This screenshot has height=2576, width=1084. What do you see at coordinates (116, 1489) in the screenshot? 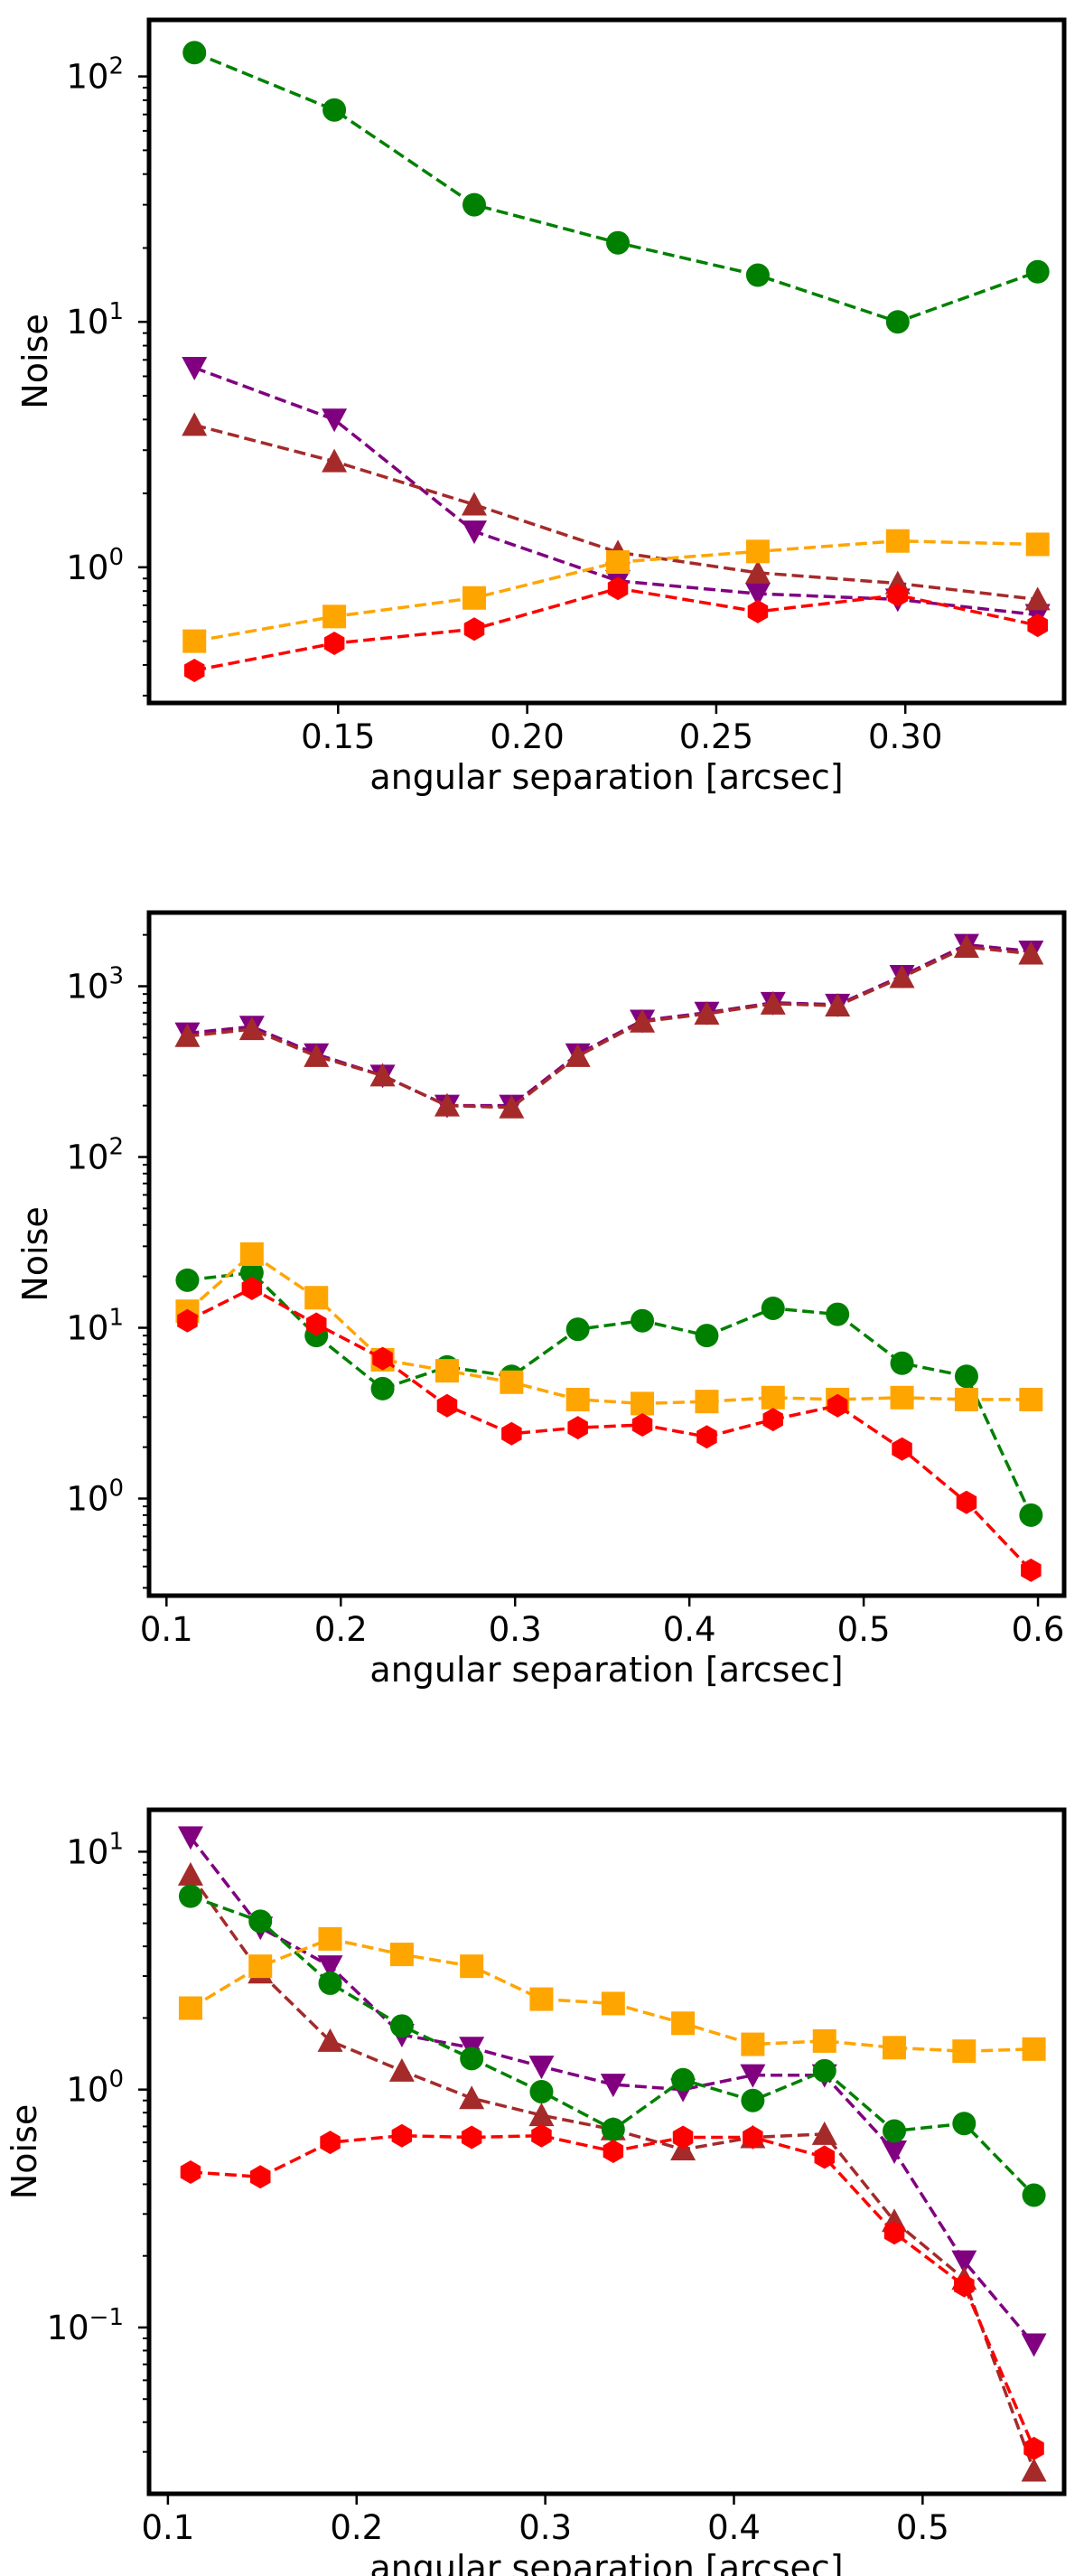
I see `y-tick-exponent: 0` at bounding box center [116, 1489].